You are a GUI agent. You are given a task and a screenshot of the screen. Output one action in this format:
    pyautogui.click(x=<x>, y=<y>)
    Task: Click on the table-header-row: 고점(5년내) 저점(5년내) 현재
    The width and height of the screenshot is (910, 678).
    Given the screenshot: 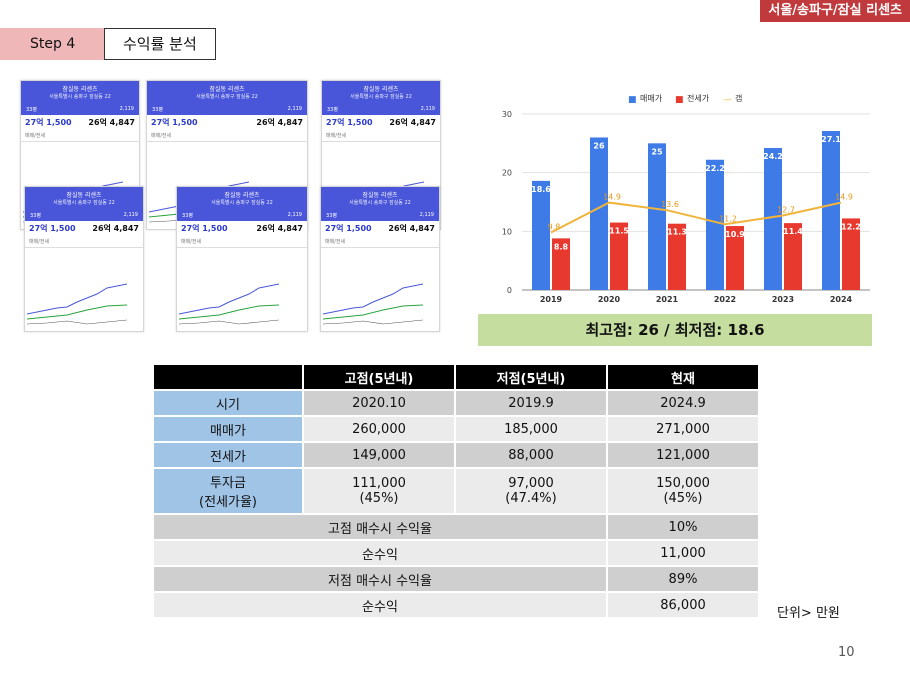 What is the action you would take?
    pyautogui.click(x=456, y=377)
    